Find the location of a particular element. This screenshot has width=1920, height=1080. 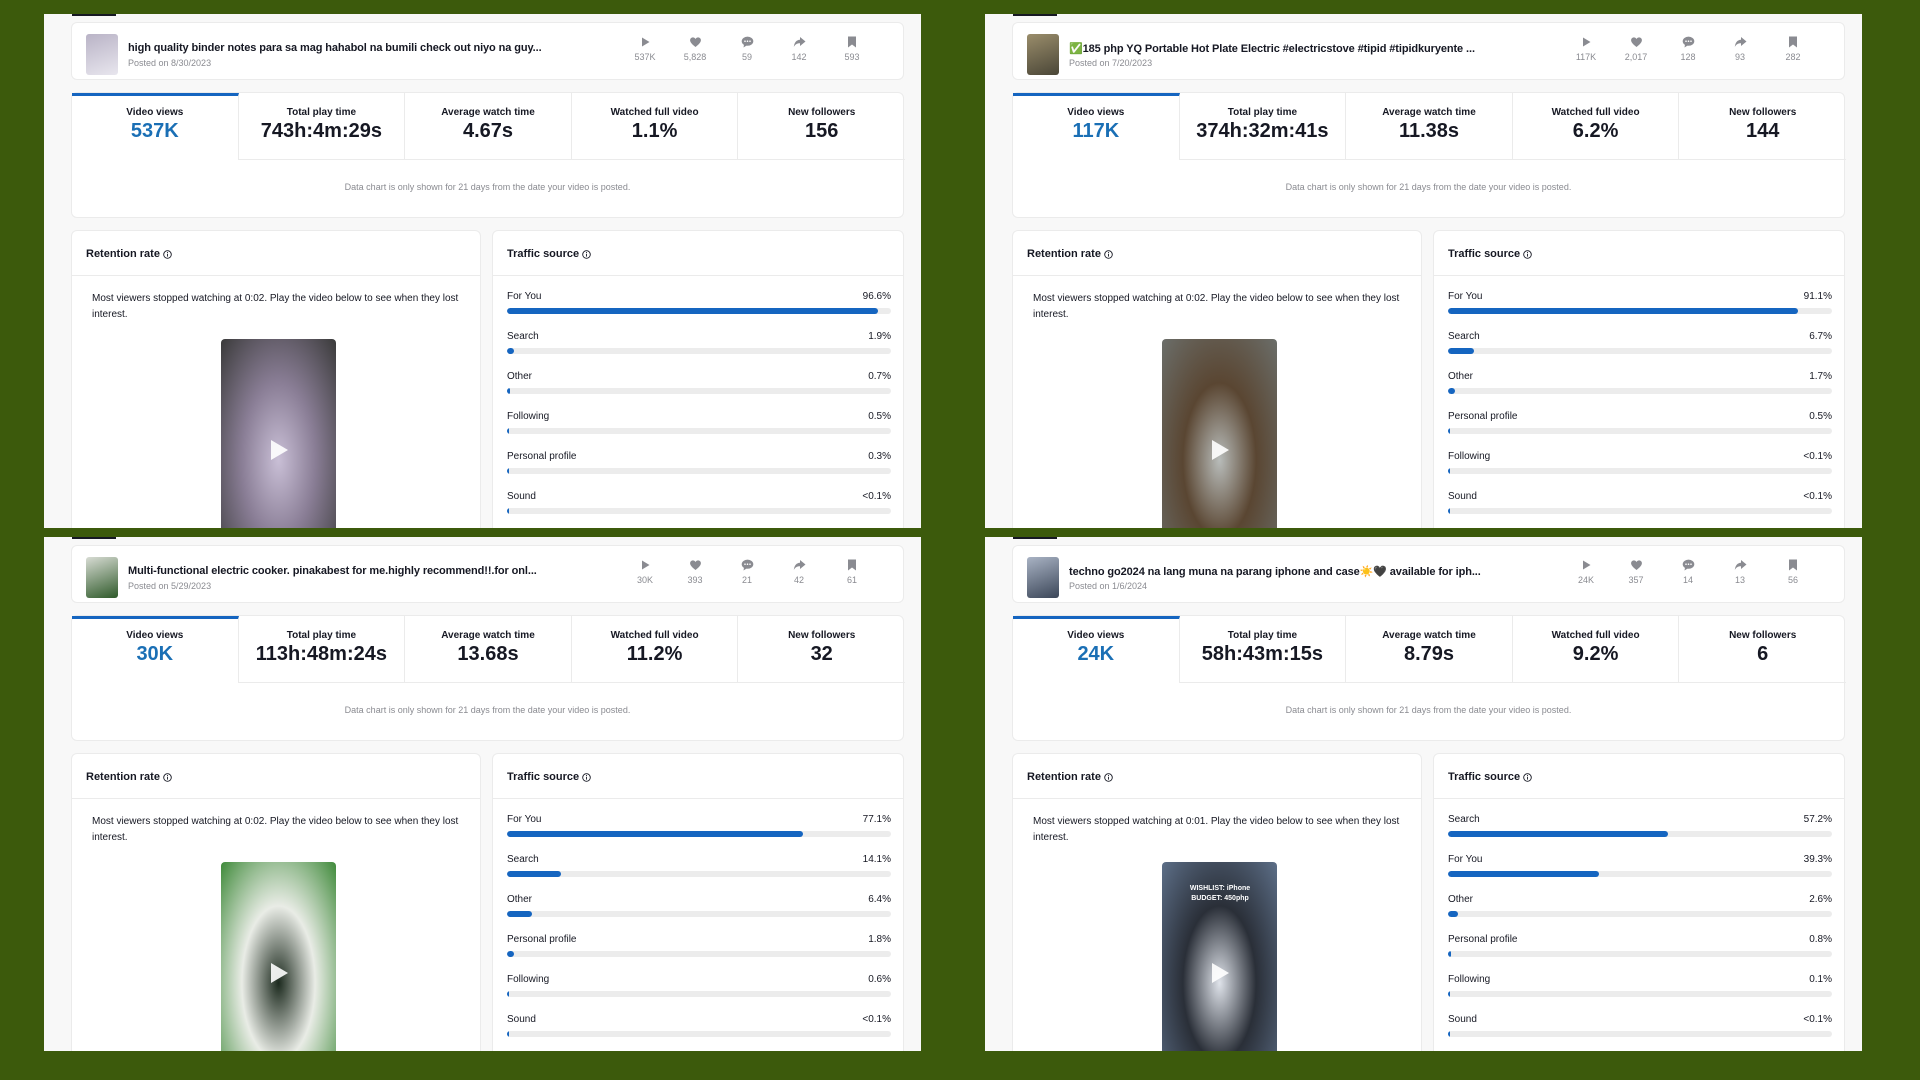

metric-tab-watched-full-video: Watched full video 6.2% is located at coordinates (1596, 126).